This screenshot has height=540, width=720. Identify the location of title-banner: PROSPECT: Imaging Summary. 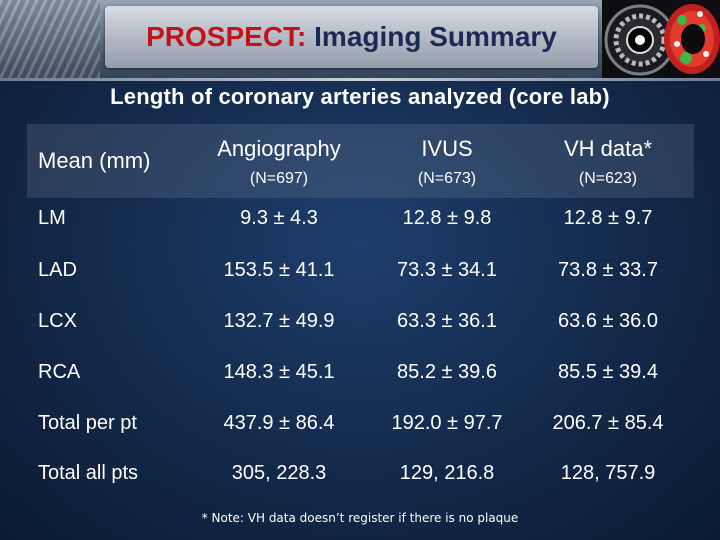
(360, 39).